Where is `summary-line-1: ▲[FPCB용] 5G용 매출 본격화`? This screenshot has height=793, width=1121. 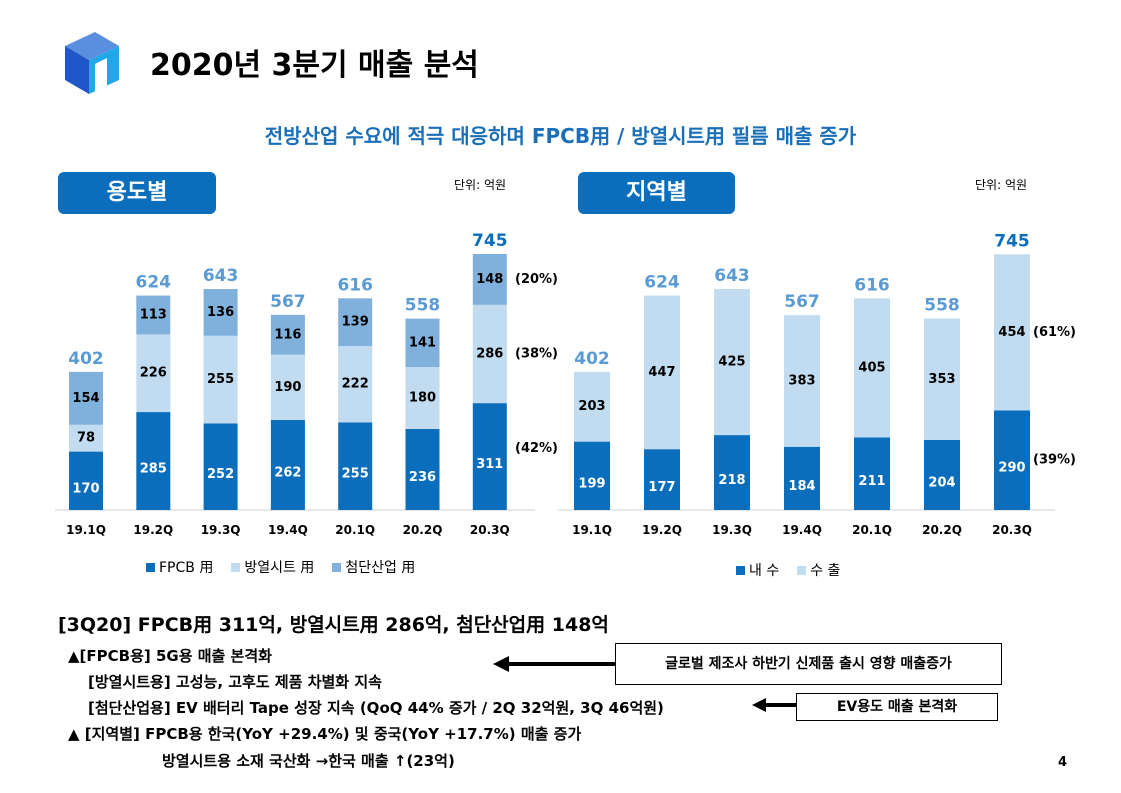
summary-line-1: ▲[FPCB용] 5G용 매출 본격화 is located at coordinates (170, 656).